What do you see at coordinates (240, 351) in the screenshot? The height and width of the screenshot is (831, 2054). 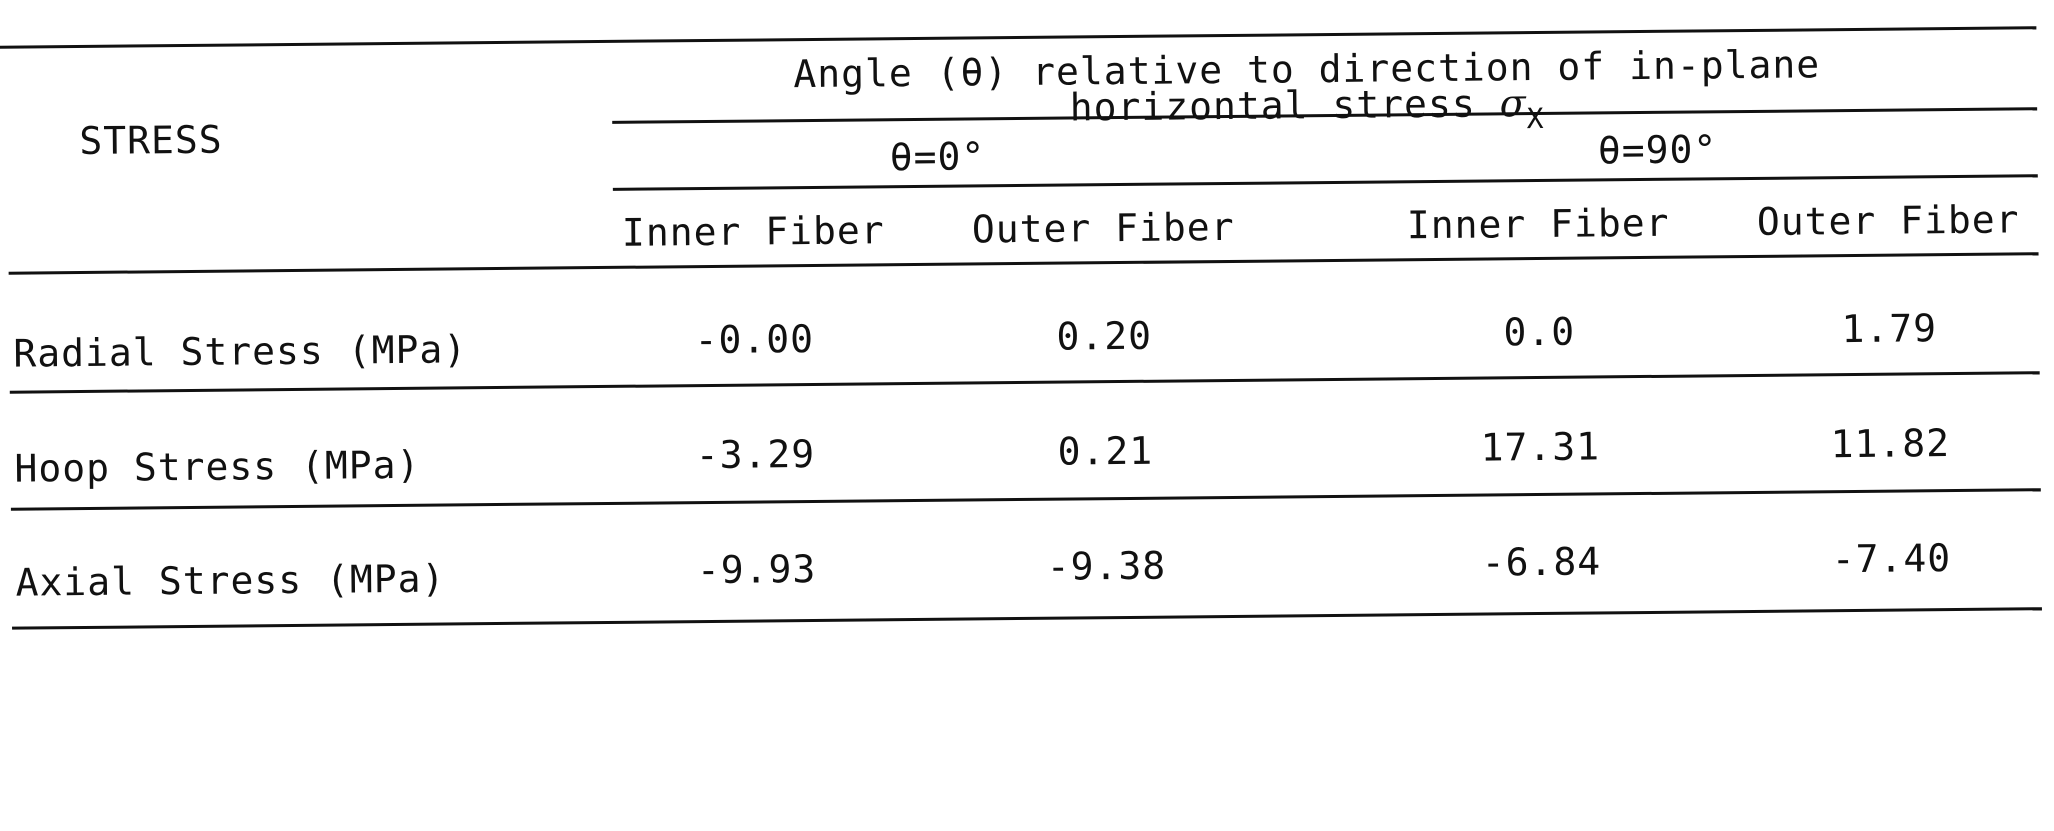 I see `row-label-radial: Radial Stress (MPa)` at bounding box center [240, 351].